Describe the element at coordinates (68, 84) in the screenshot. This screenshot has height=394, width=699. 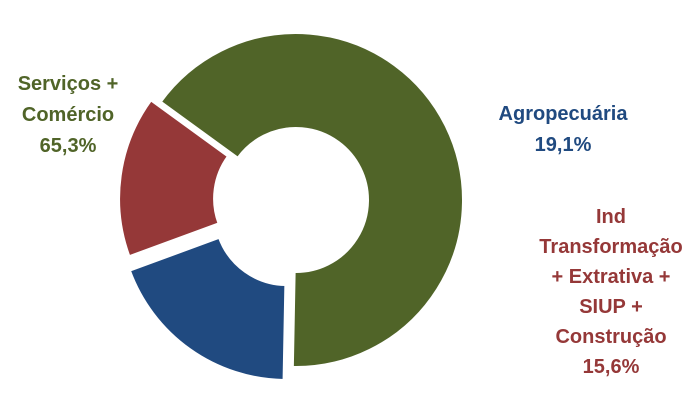
I see `slice-name-line: Serviços +` at that location.